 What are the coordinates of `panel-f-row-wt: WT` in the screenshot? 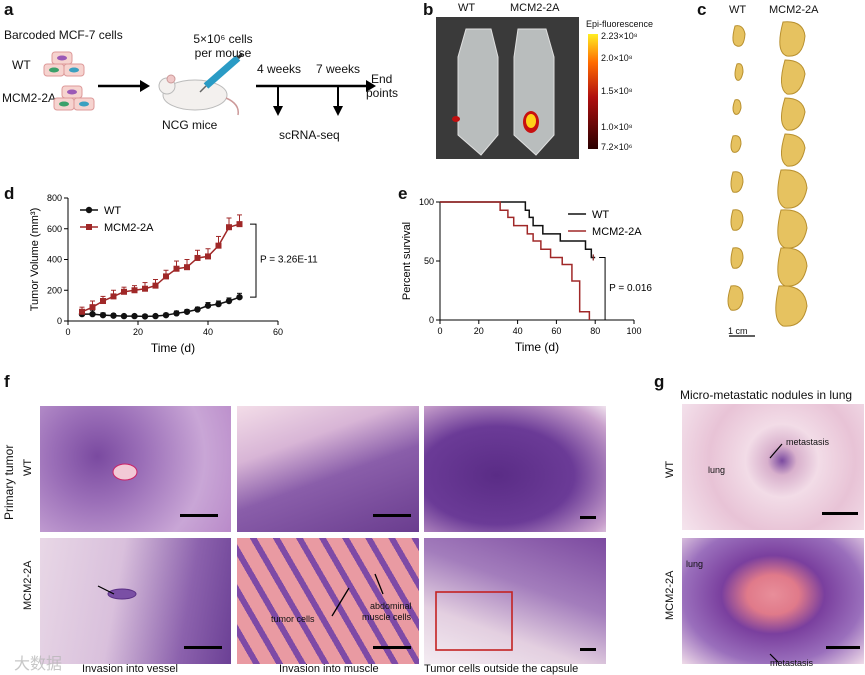 It's located at (28, 467).